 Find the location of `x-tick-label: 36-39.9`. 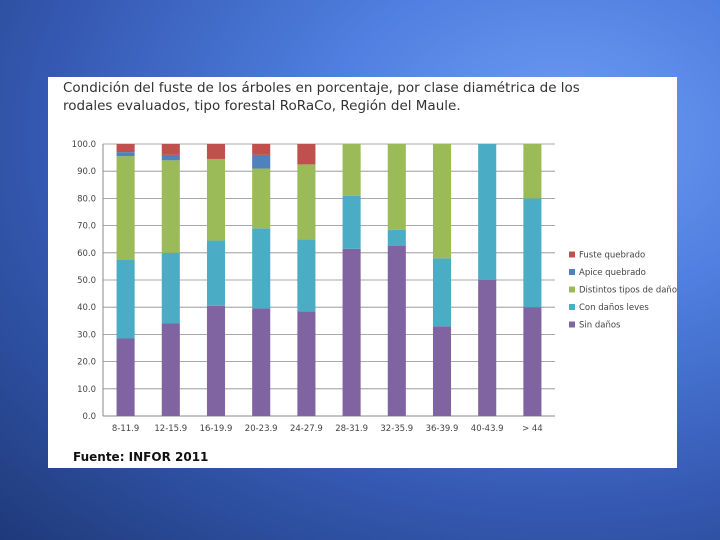

x-tick-label: 36-39.9 is located at coordinates (442, 429).